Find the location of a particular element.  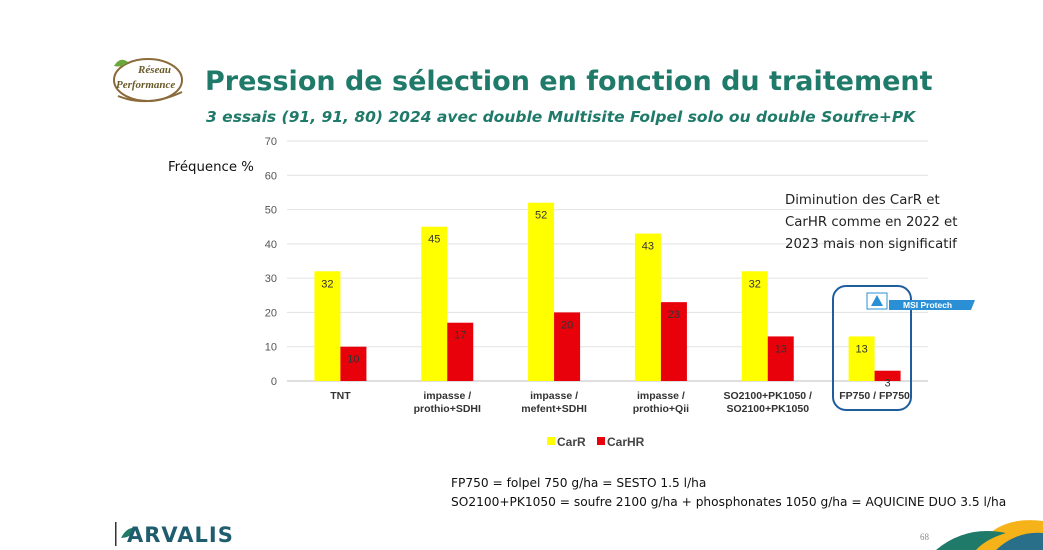

y-tick-label: 0 is located at coordinates (274, 382).